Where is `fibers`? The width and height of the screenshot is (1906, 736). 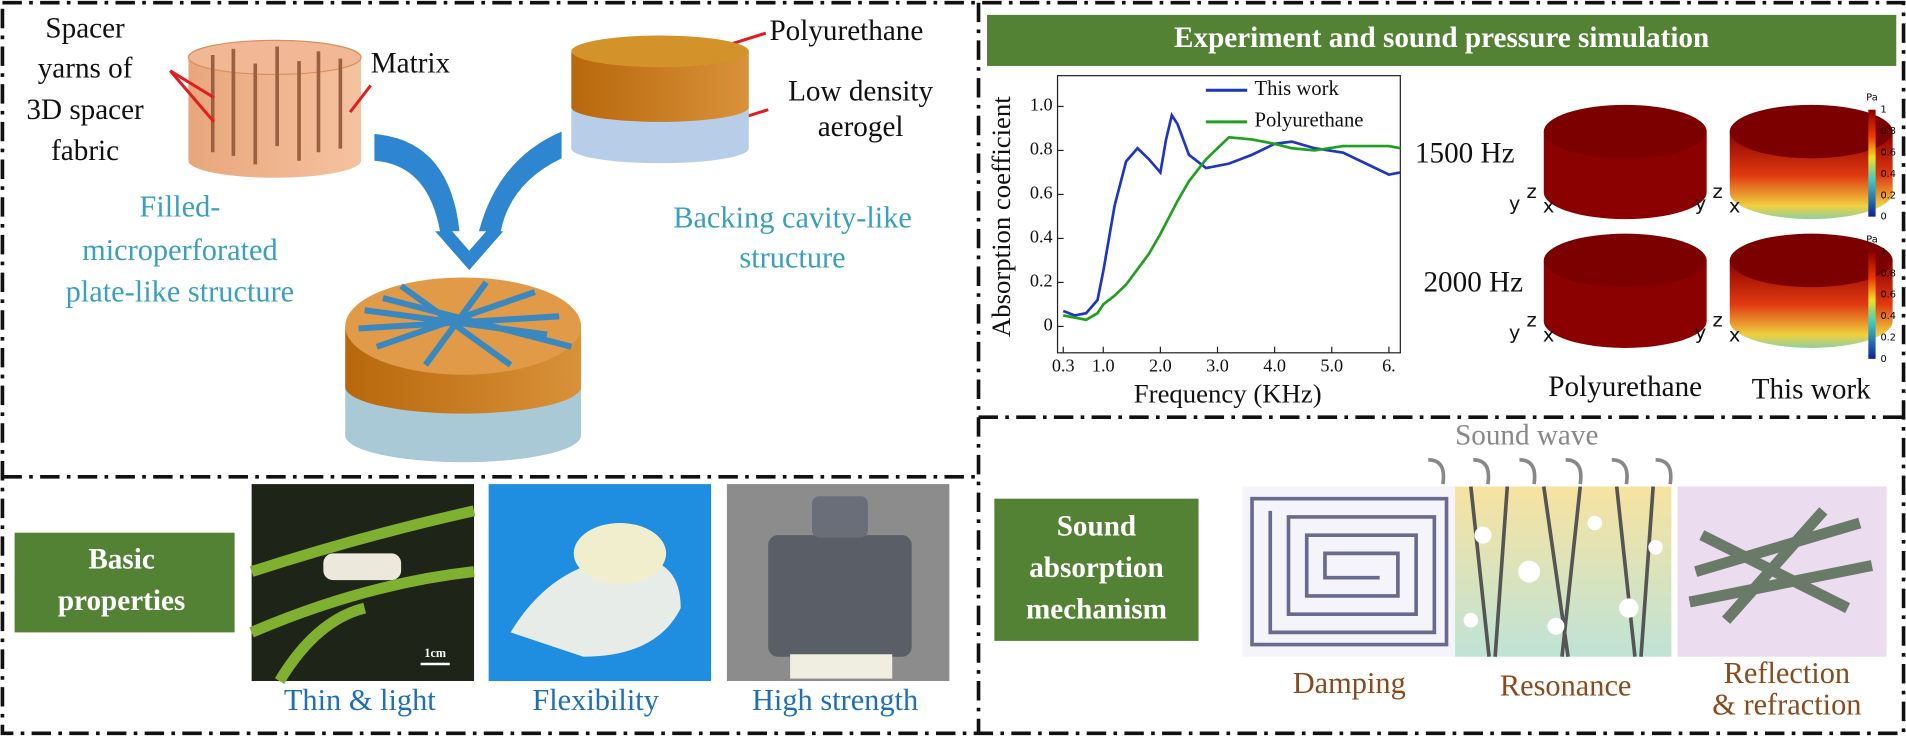 fibers is located at coordinates (465, 324).